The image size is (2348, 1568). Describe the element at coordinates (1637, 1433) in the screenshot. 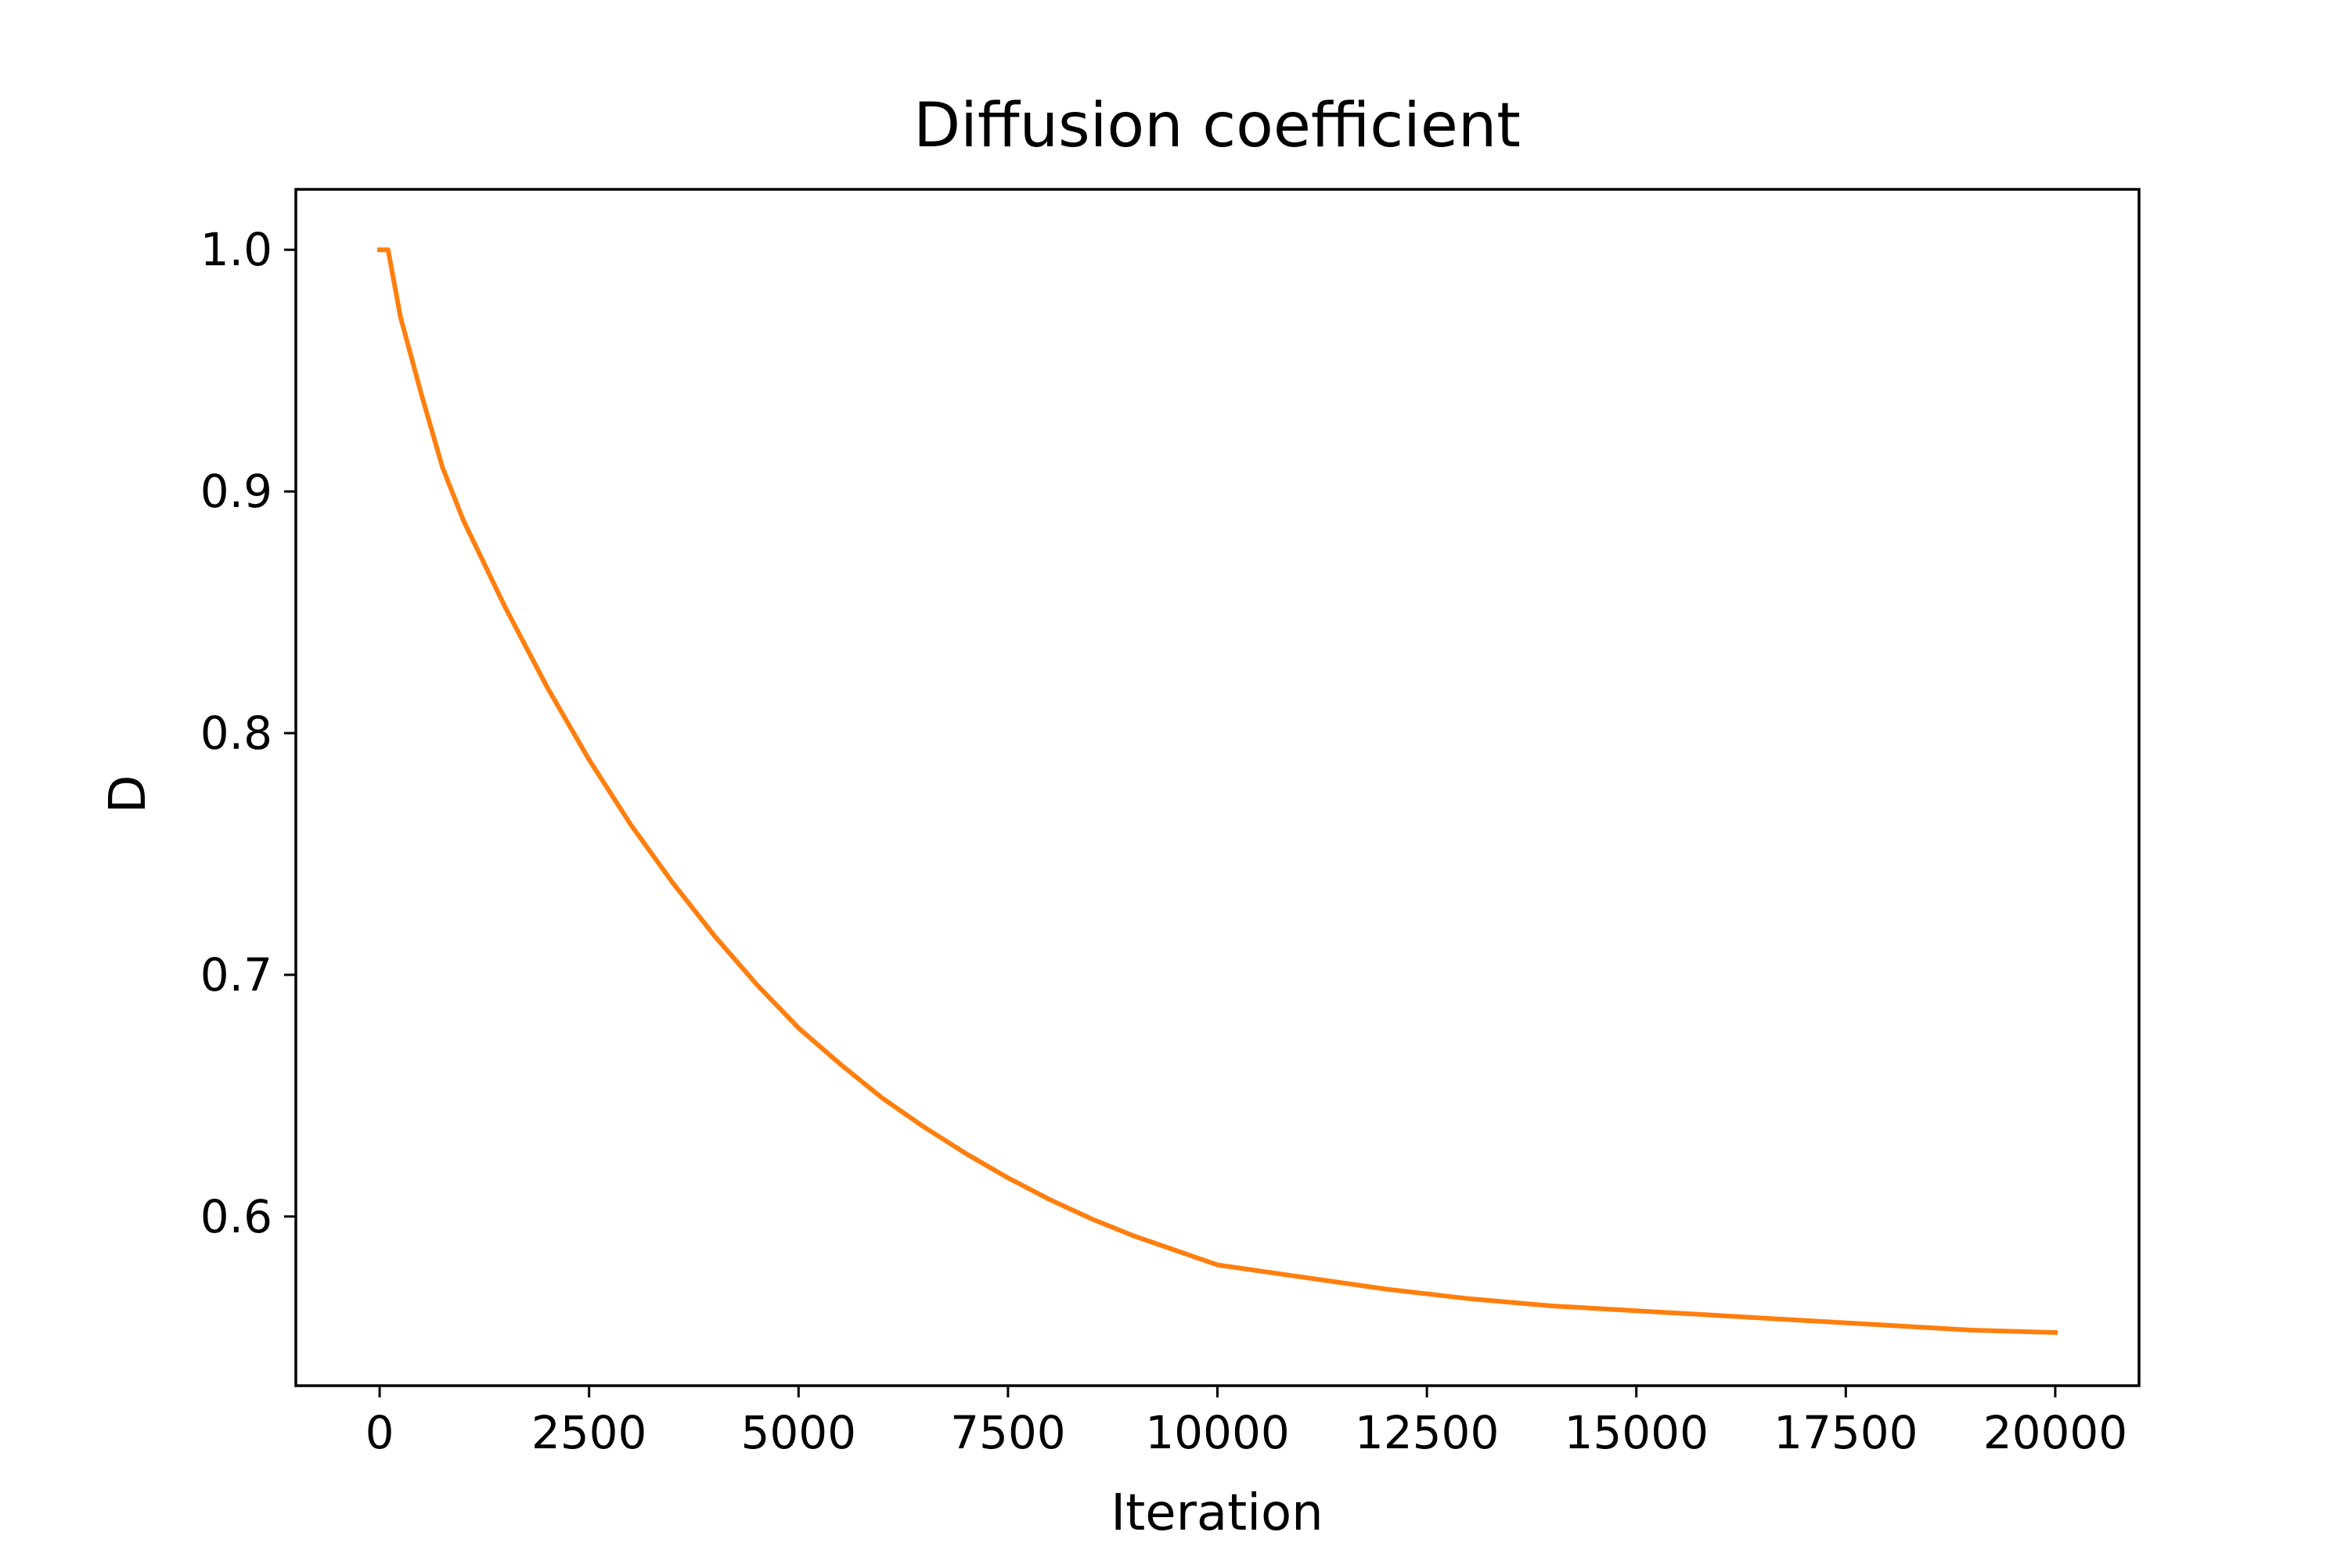

I see `x-tick-label: 15000` at that location.